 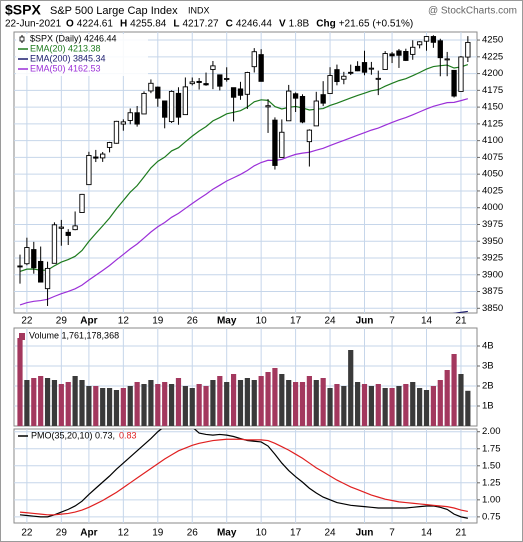 What do you see at coordinates (491, 465) in the screenshot?
I see `y-tick-label: 1.50` at bounding box center [491, 465].